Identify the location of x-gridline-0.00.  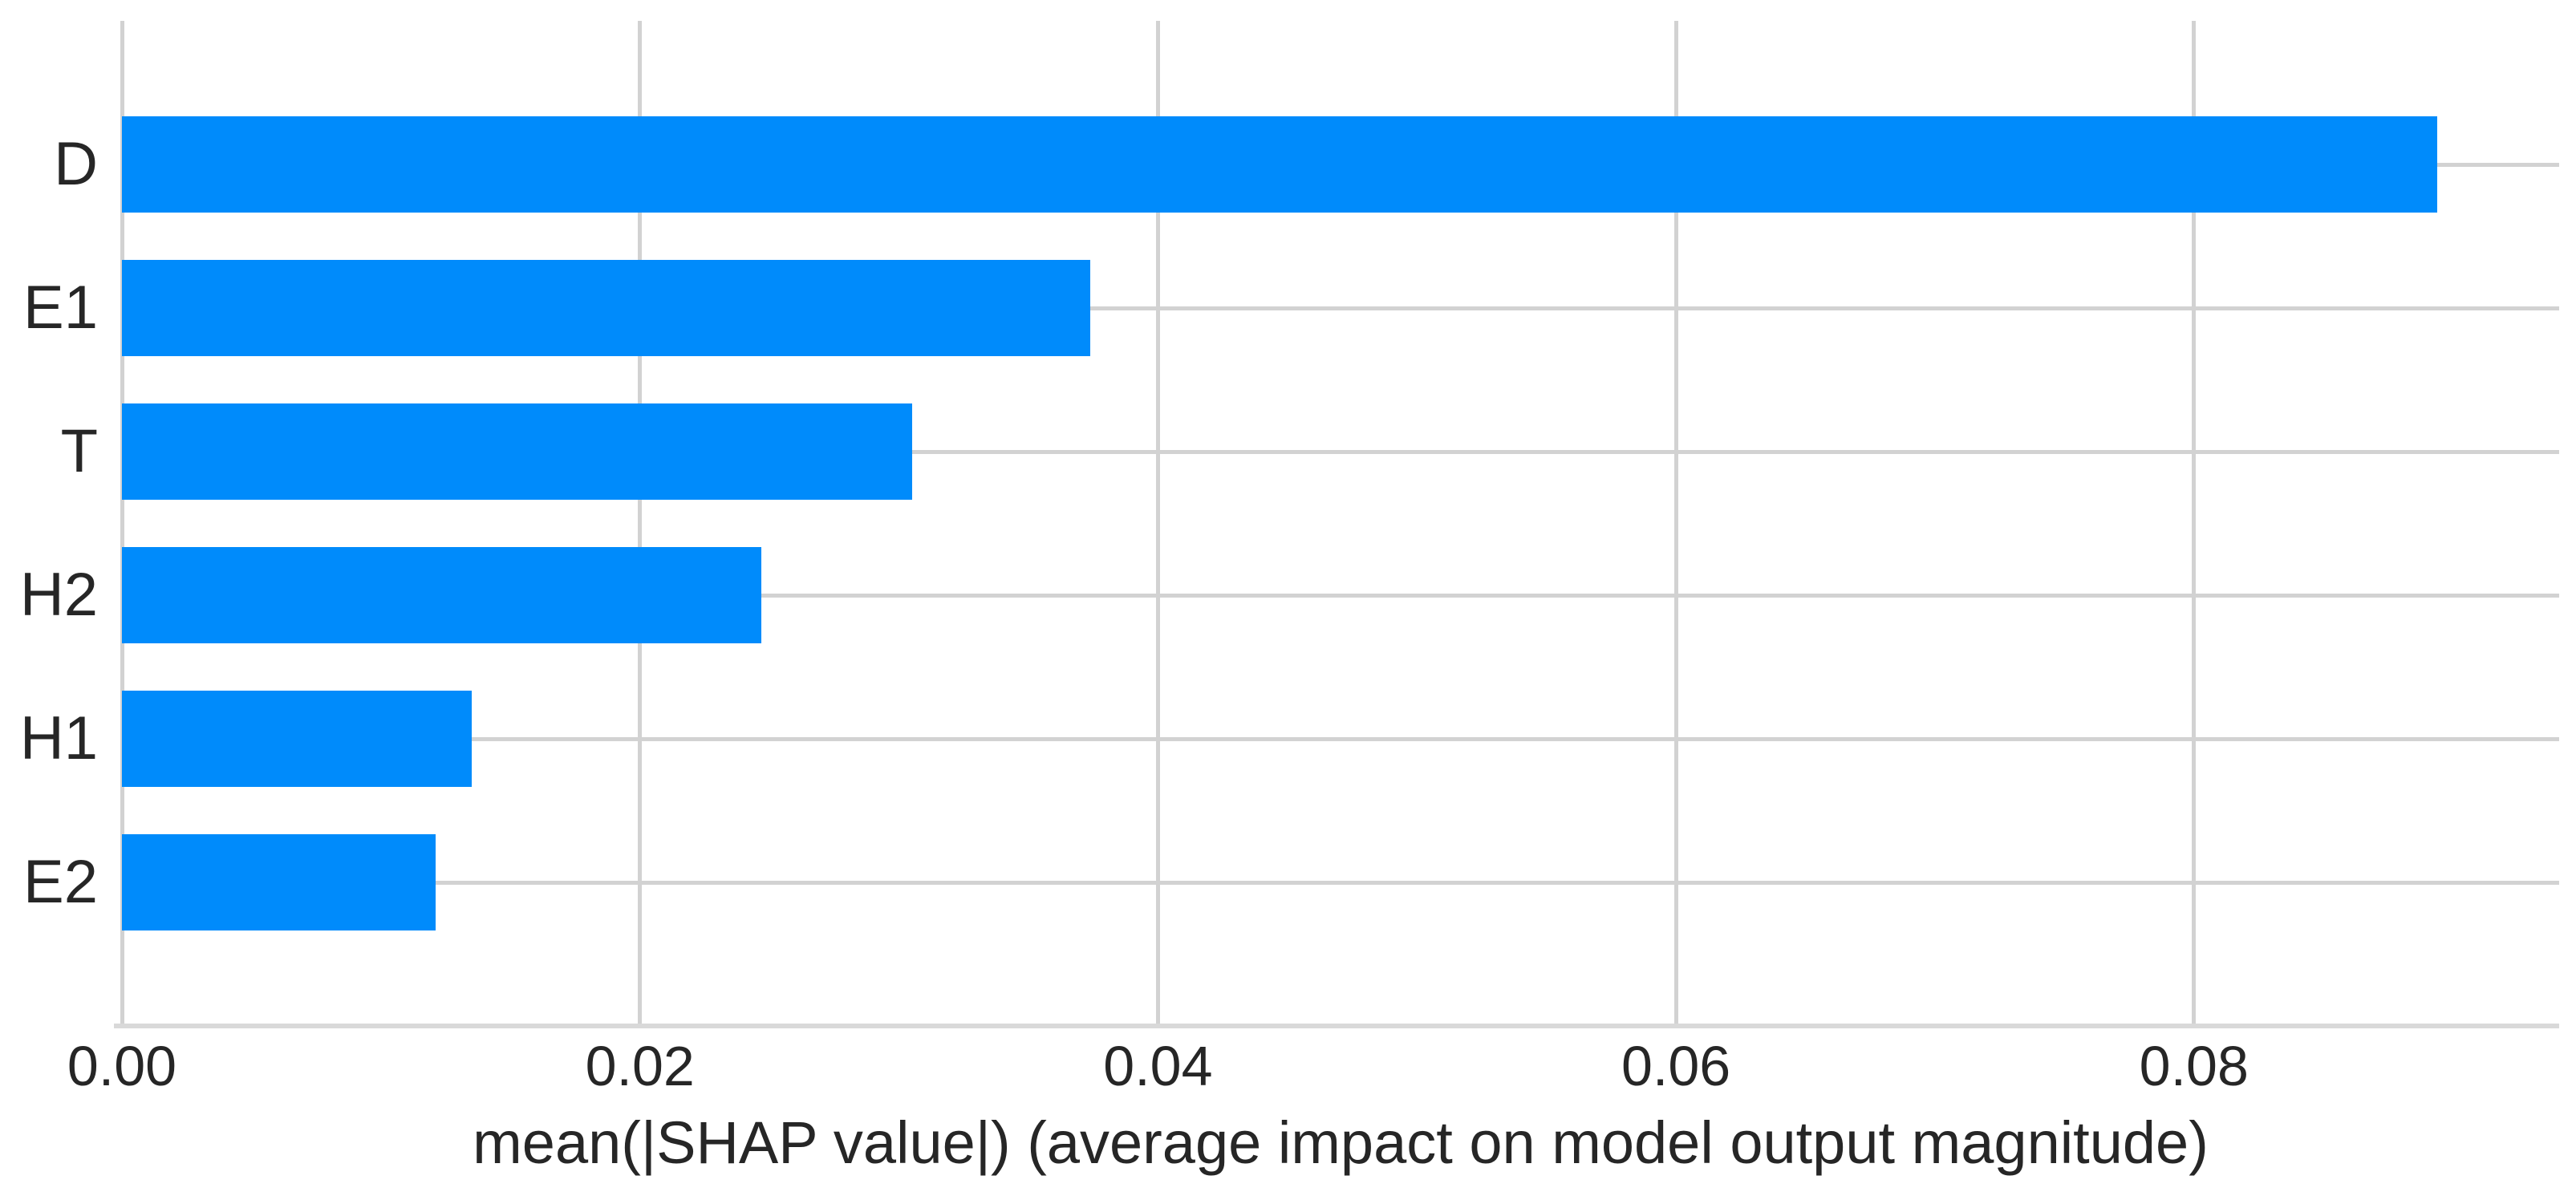
(122, 523).